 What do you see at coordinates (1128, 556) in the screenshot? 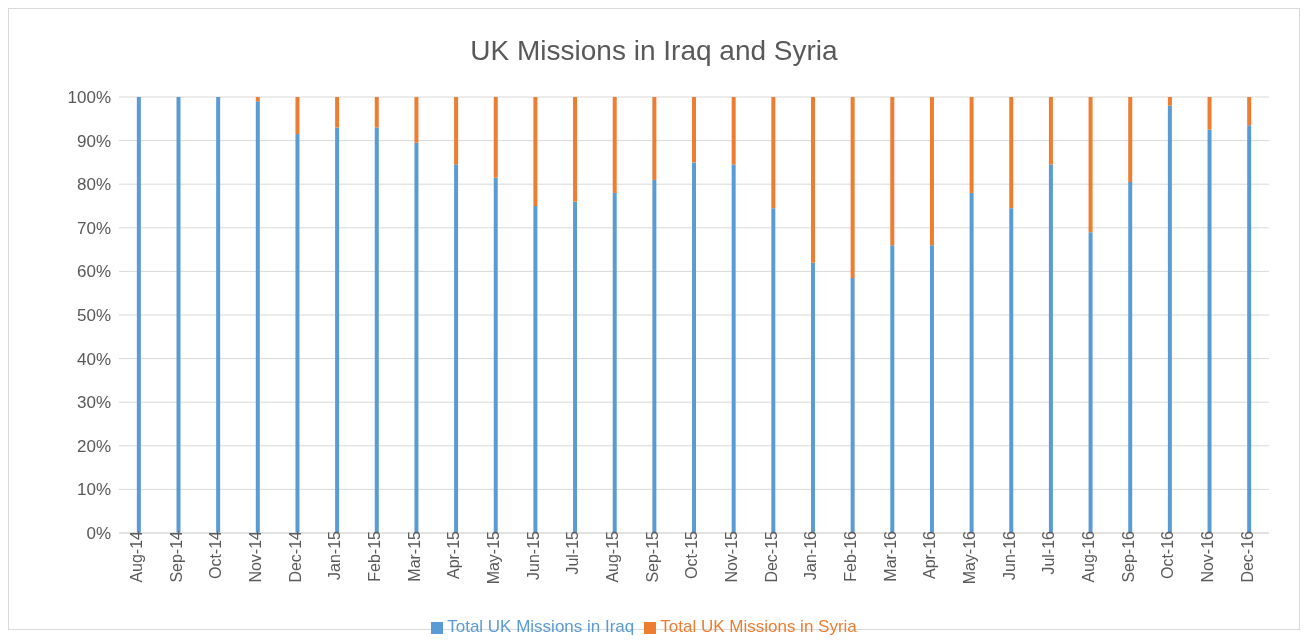
I see `x-tick-label: Sep-16` at bounding box center [1128, 556].